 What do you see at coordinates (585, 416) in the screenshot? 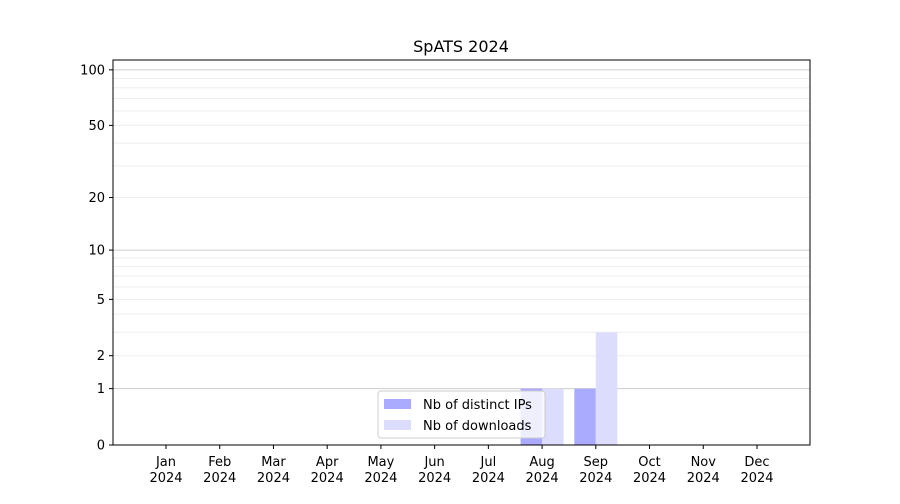
I see `bar-distinct-ips` at bounding box center [585, 416].